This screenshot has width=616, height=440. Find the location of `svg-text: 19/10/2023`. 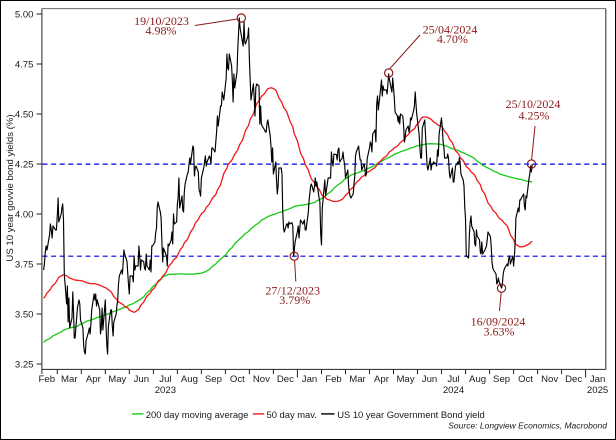

svg-text: 19/10/2023 is located at coordinates (161, 21).